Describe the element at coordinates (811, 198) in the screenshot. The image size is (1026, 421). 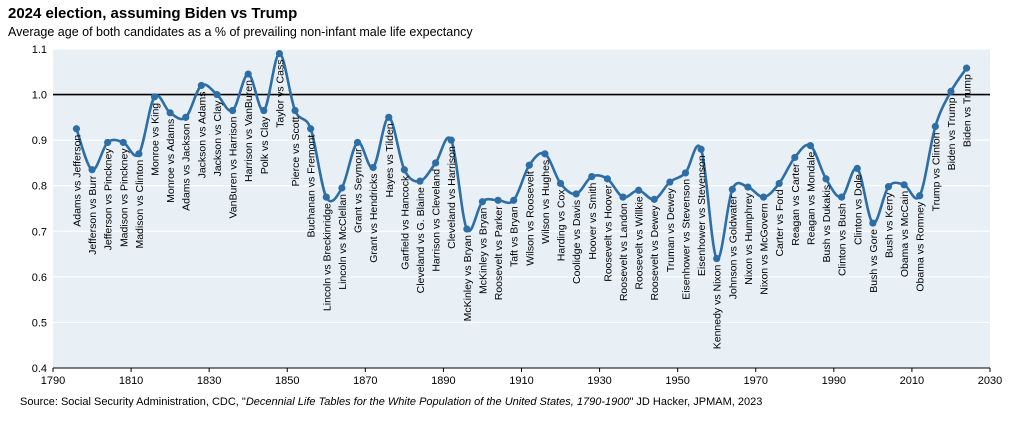
I see `point-label: Reagan vs Mondale` at that location.